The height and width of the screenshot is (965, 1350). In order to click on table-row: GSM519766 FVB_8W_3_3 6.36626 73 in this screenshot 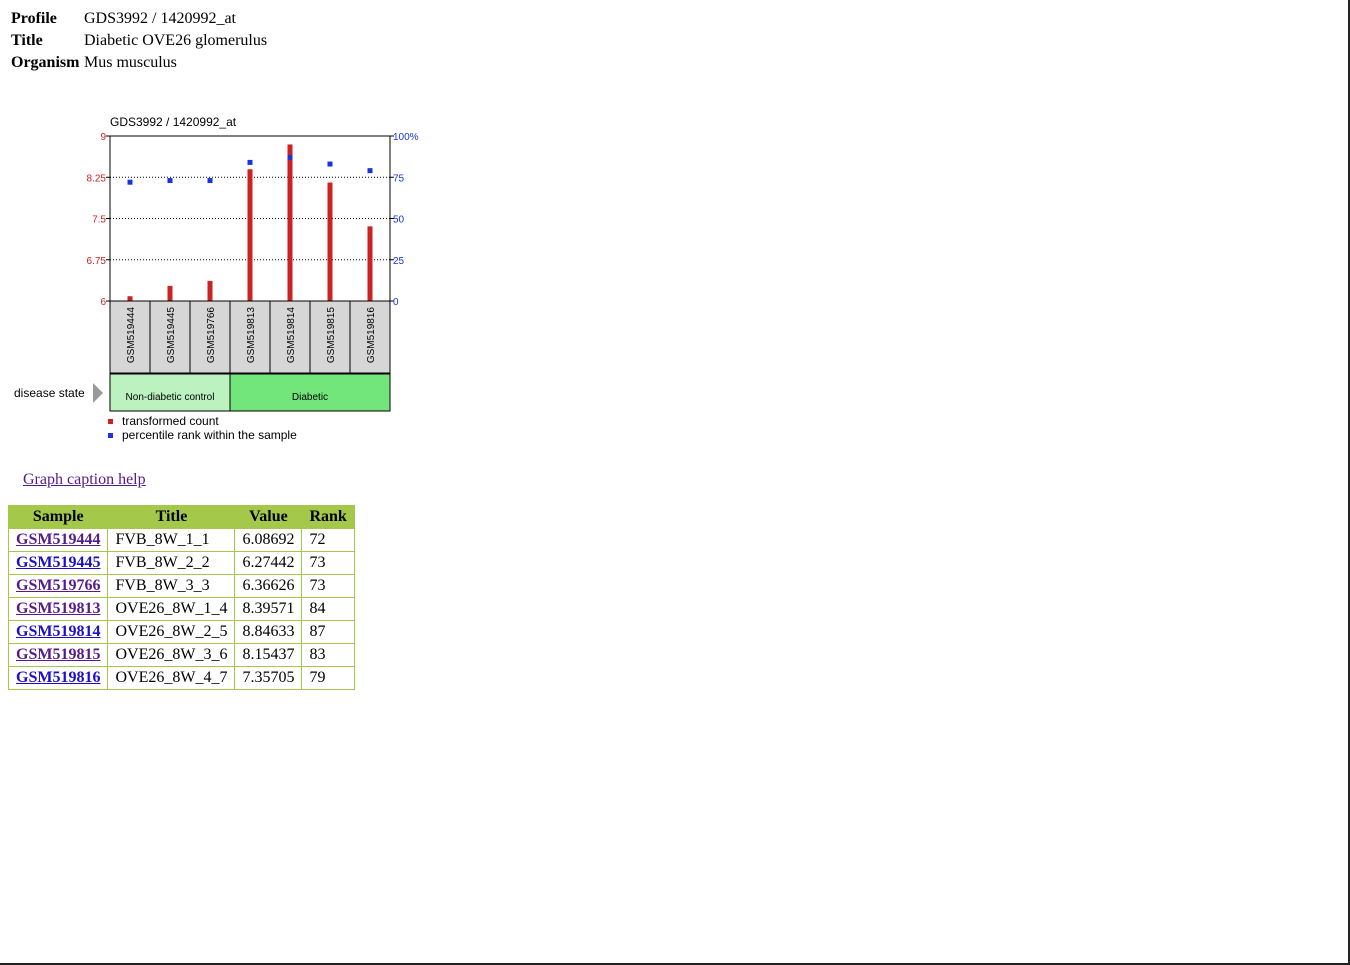, I will do `click(181, 586)`.